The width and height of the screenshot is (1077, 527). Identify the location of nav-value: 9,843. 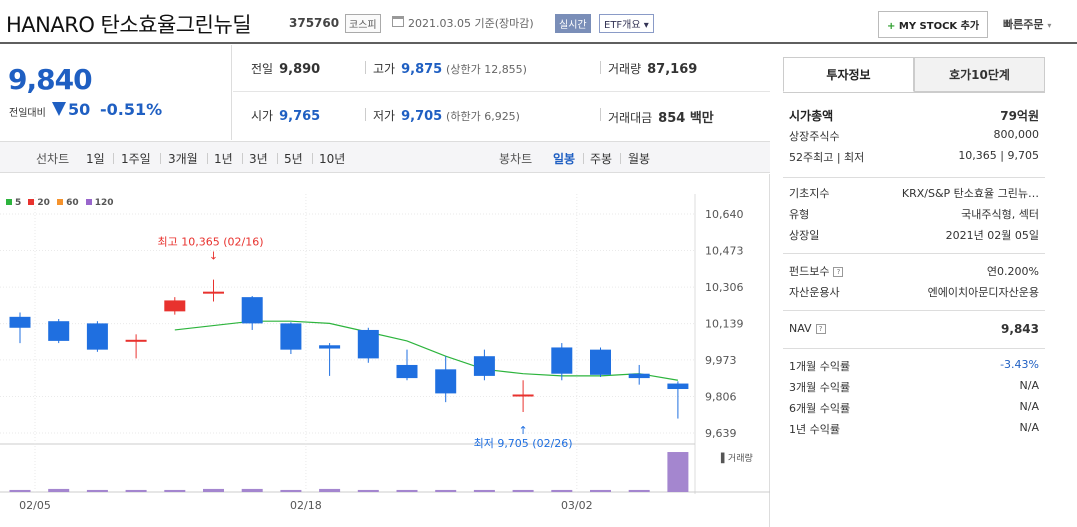
(1020, 329).